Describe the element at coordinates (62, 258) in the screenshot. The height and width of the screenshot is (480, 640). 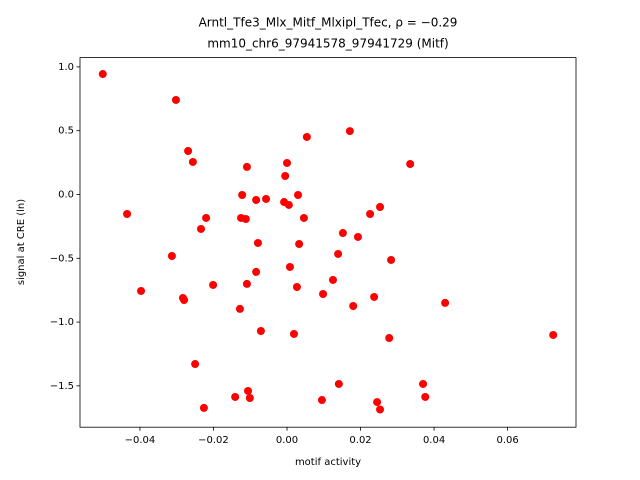
I see `y-tick-label: −0.5` at that location.